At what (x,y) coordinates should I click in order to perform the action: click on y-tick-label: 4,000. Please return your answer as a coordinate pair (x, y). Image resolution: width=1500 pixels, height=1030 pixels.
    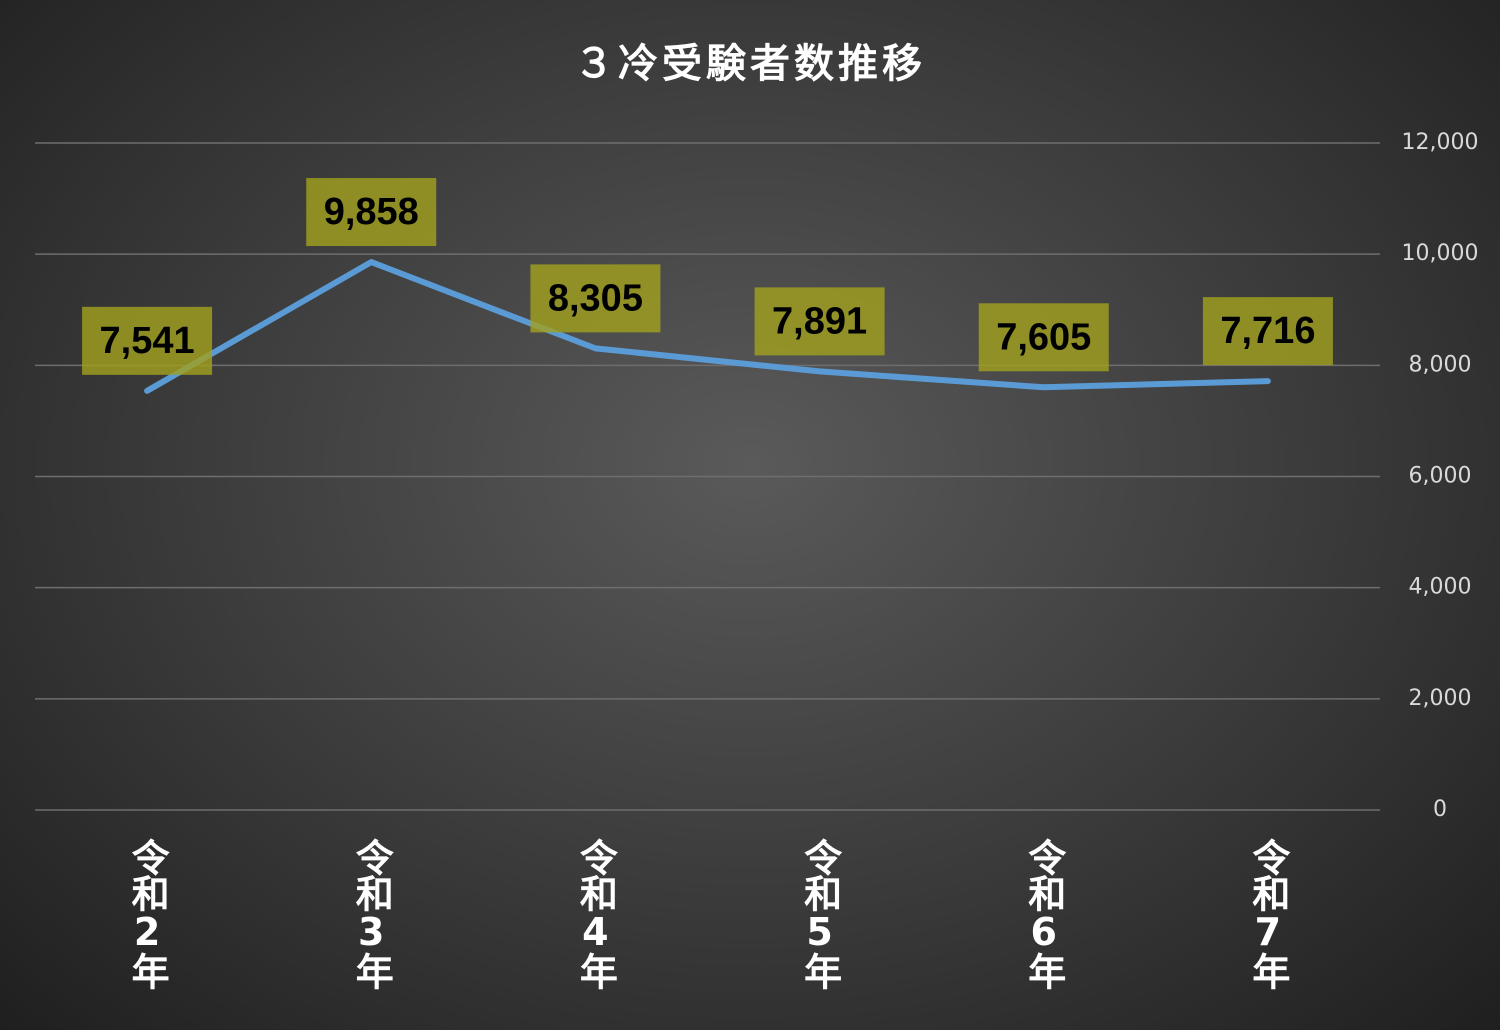
    Looking at the image, I should click on (1440, 587).